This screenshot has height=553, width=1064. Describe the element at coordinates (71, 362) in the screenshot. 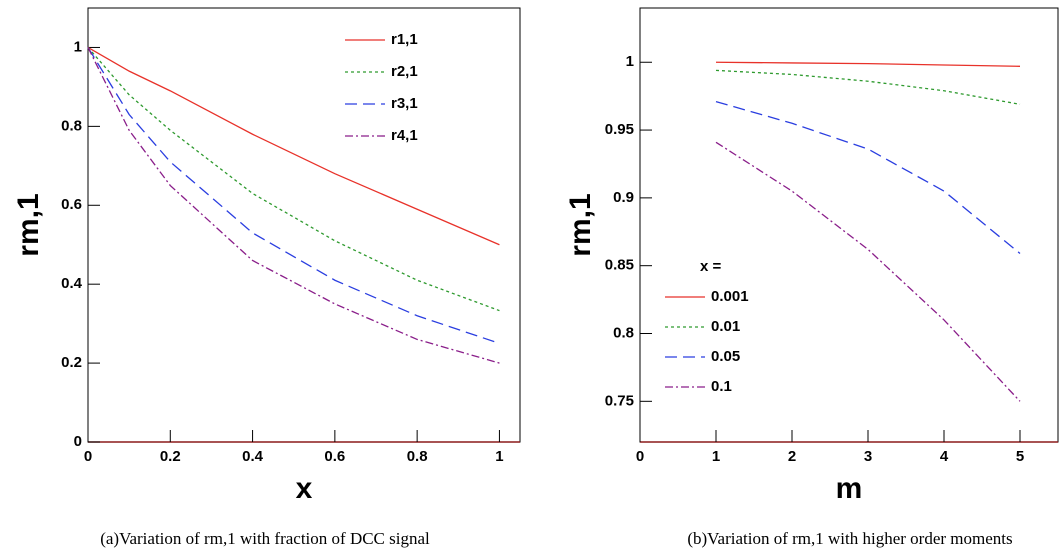

I see `y-tick-label: 0.2` at that location.